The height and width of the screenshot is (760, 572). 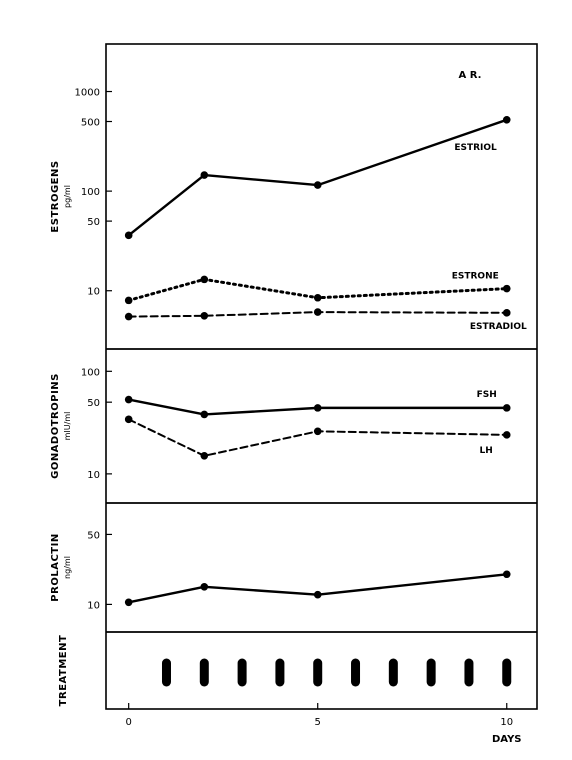 I want to click on panel-prolactin: PROLACTIN ng/ml 10 50, so click(x=280, y=570).